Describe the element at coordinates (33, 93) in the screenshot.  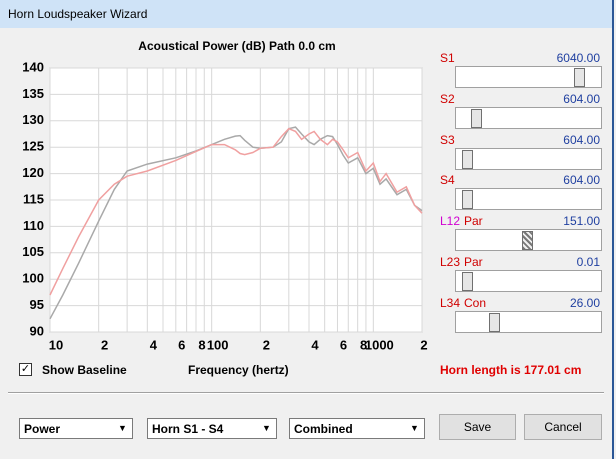
I see `y-tick-label: 135` at that location.